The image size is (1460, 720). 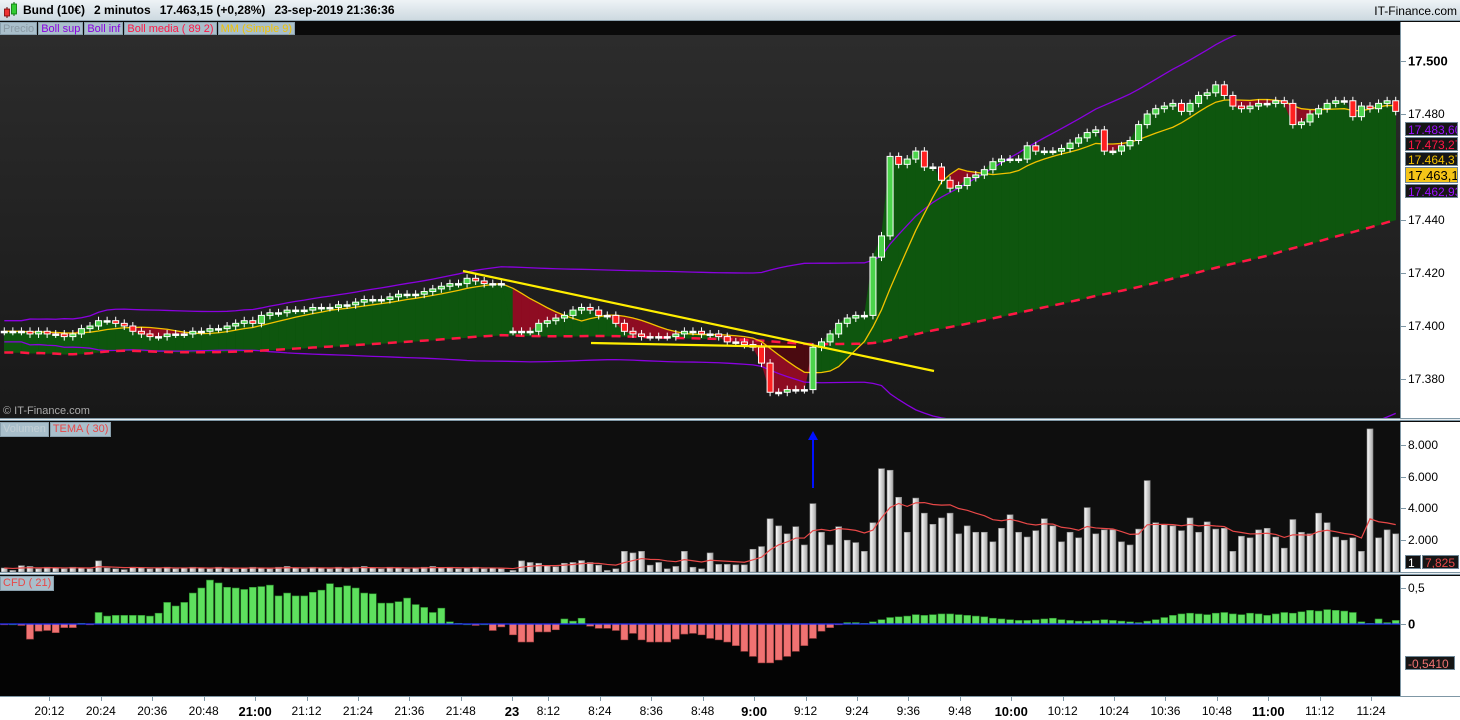 What do you see at coordinates (1165, 711) in the screenshot?
I see `time-axis-label: 10:36` at bounding box center [1165, 711].